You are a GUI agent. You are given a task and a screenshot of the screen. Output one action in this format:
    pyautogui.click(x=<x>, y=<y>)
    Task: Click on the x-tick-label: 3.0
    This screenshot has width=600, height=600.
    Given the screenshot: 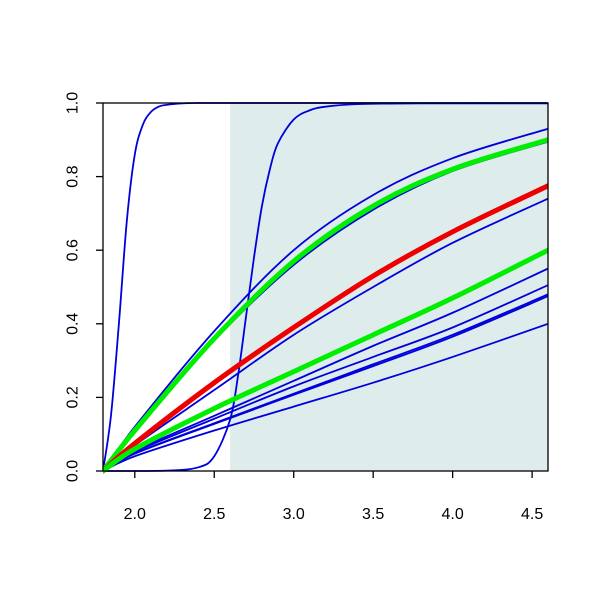 What is the action you would take?
    pyautogui.click(x=294, y=514)
    